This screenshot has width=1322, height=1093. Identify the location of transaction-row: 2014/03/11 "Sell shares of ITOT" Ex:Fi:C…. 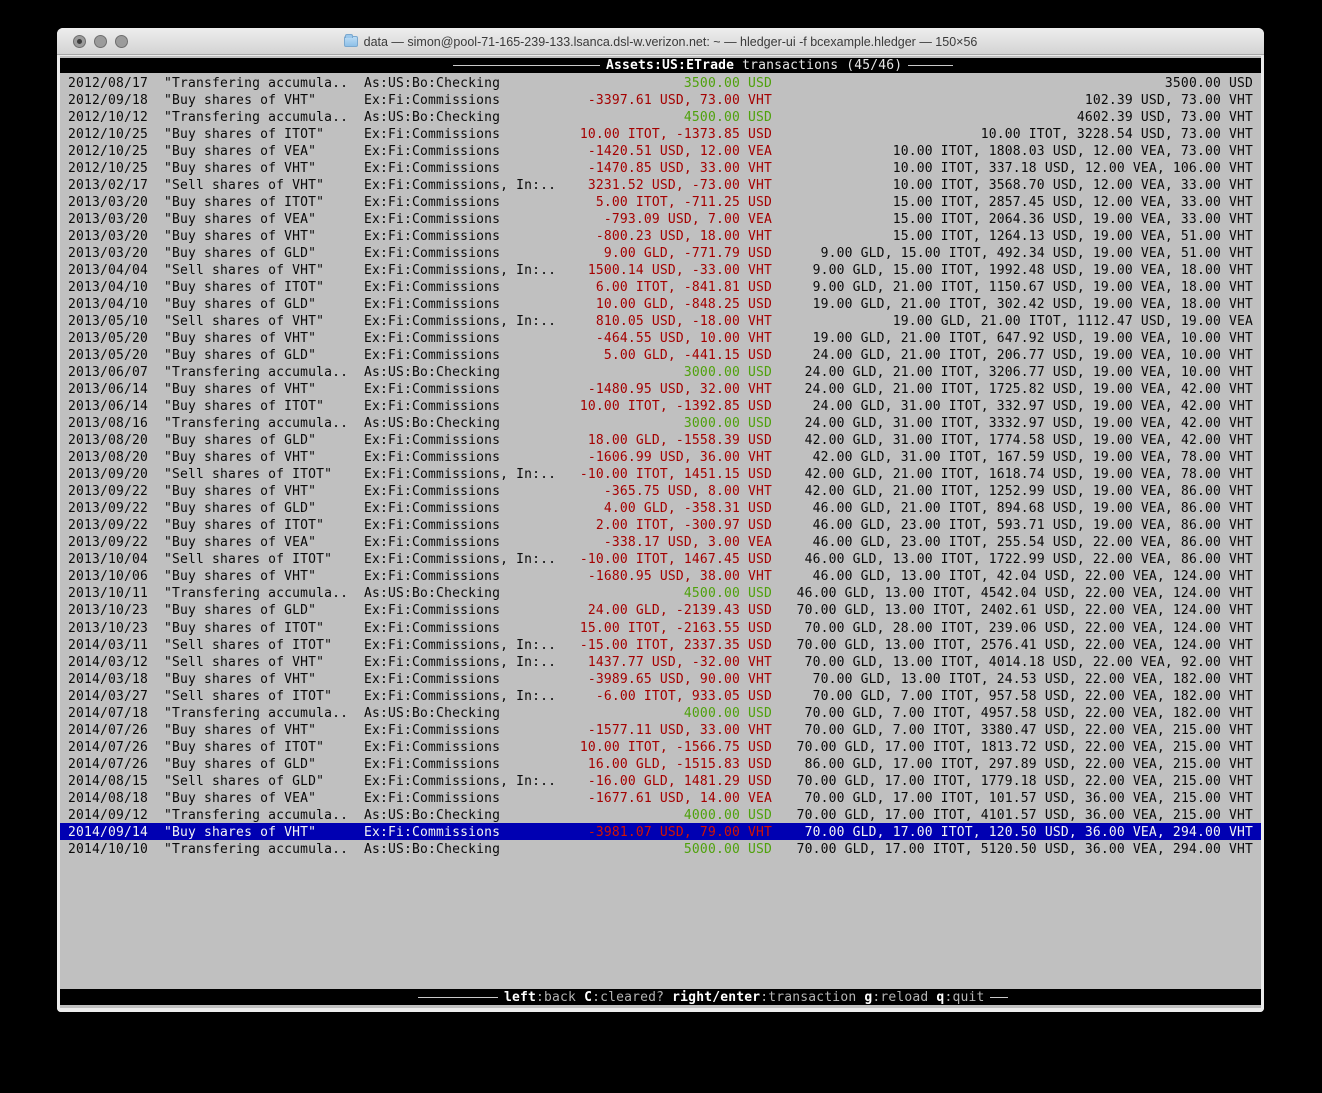
(660, 644).